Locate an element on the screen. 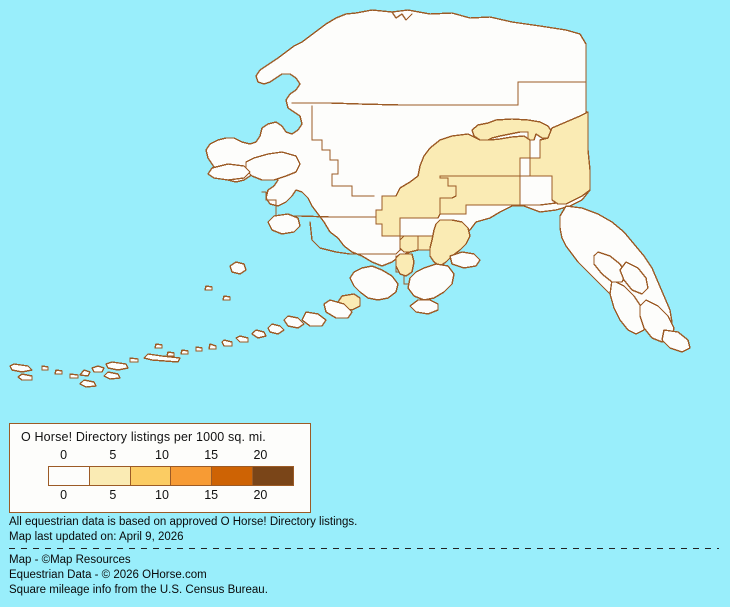 This screenshot has width=730, height=607. legend-tick-bottom-3: 15 is located at coordinates (211, 495).